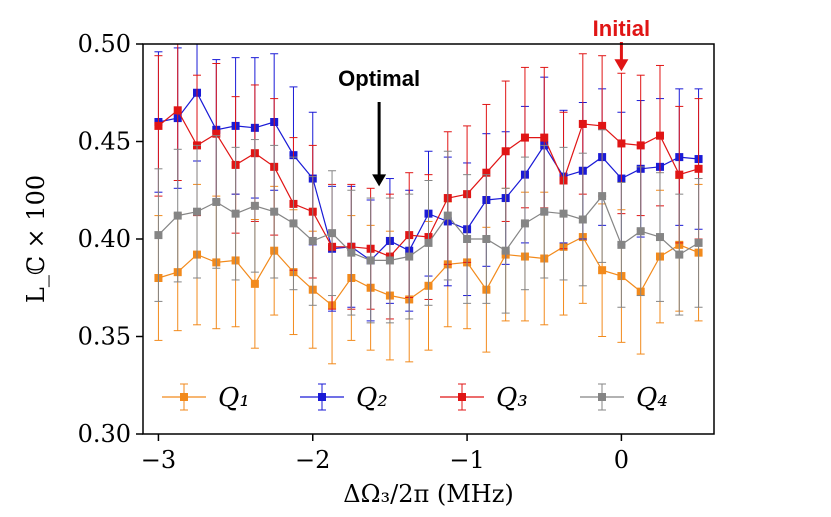 Image resolution: width=831 pixels, height=517 pixels. I want to click on annotation-label: Initial, so click(621, 28).